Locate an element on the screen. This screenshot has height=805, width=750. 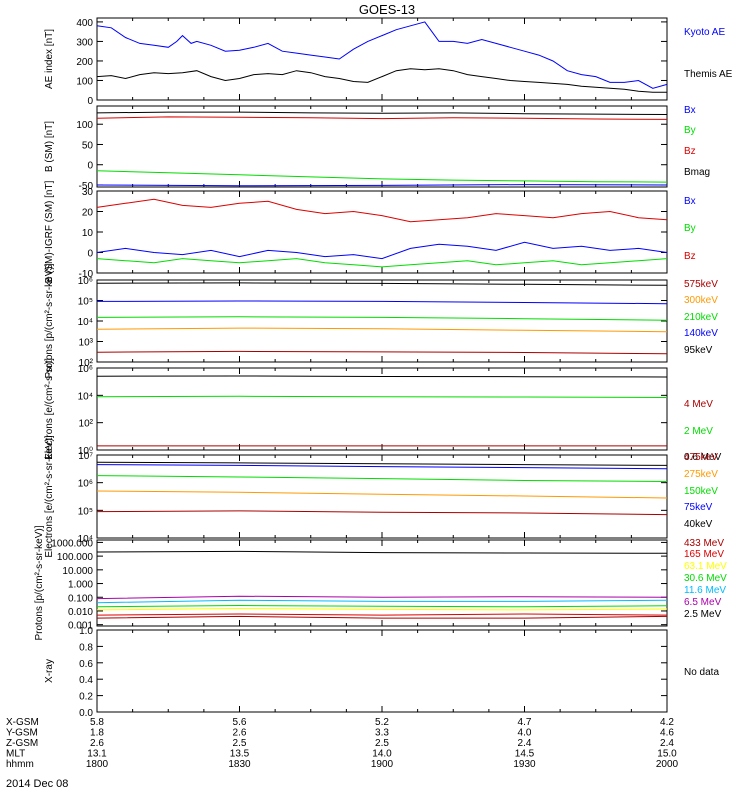
legend-label: 95keV is located at coordinates (698, 350).